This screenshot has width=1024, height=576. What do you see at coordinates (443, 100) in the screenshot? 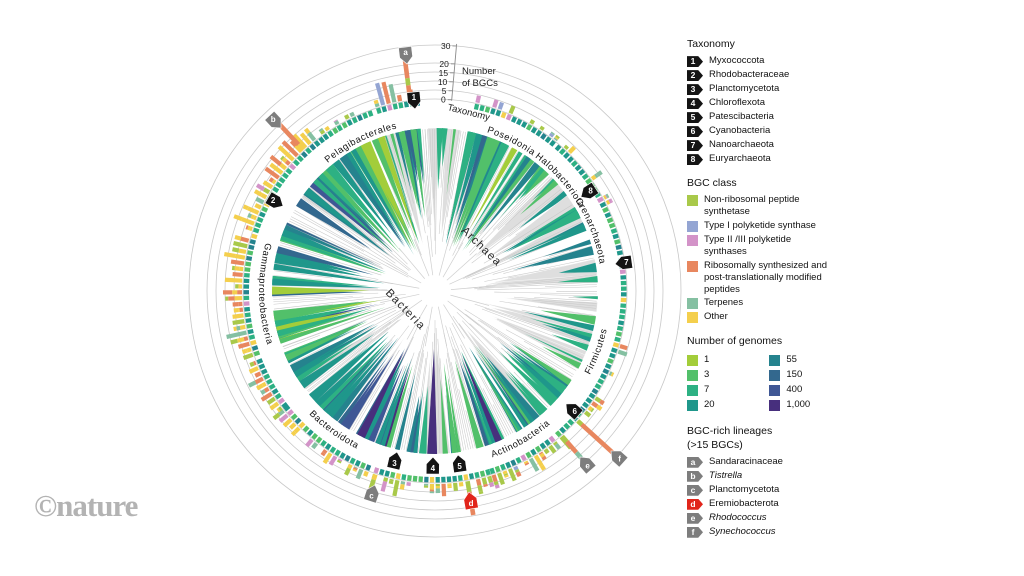
I see `bgc-axis-tick-label: 0` at bounding box center [443, 100].